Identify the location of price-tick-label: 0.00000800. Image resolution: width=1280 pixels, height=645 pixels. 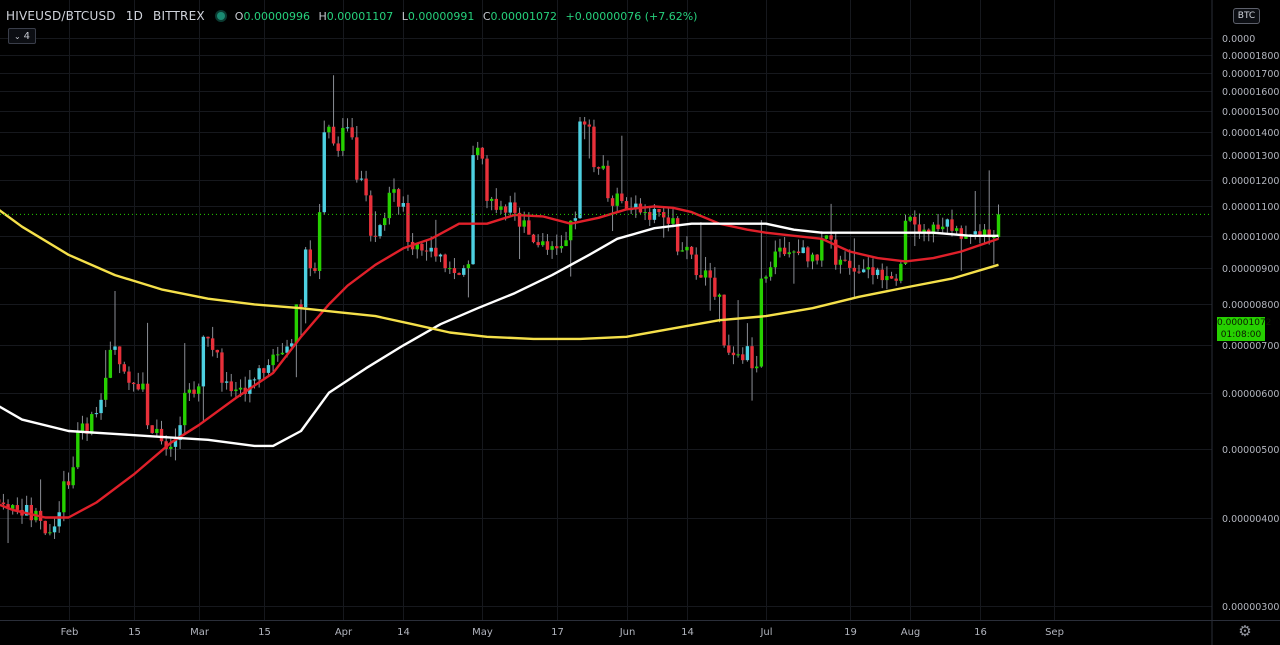
(1250, 305).